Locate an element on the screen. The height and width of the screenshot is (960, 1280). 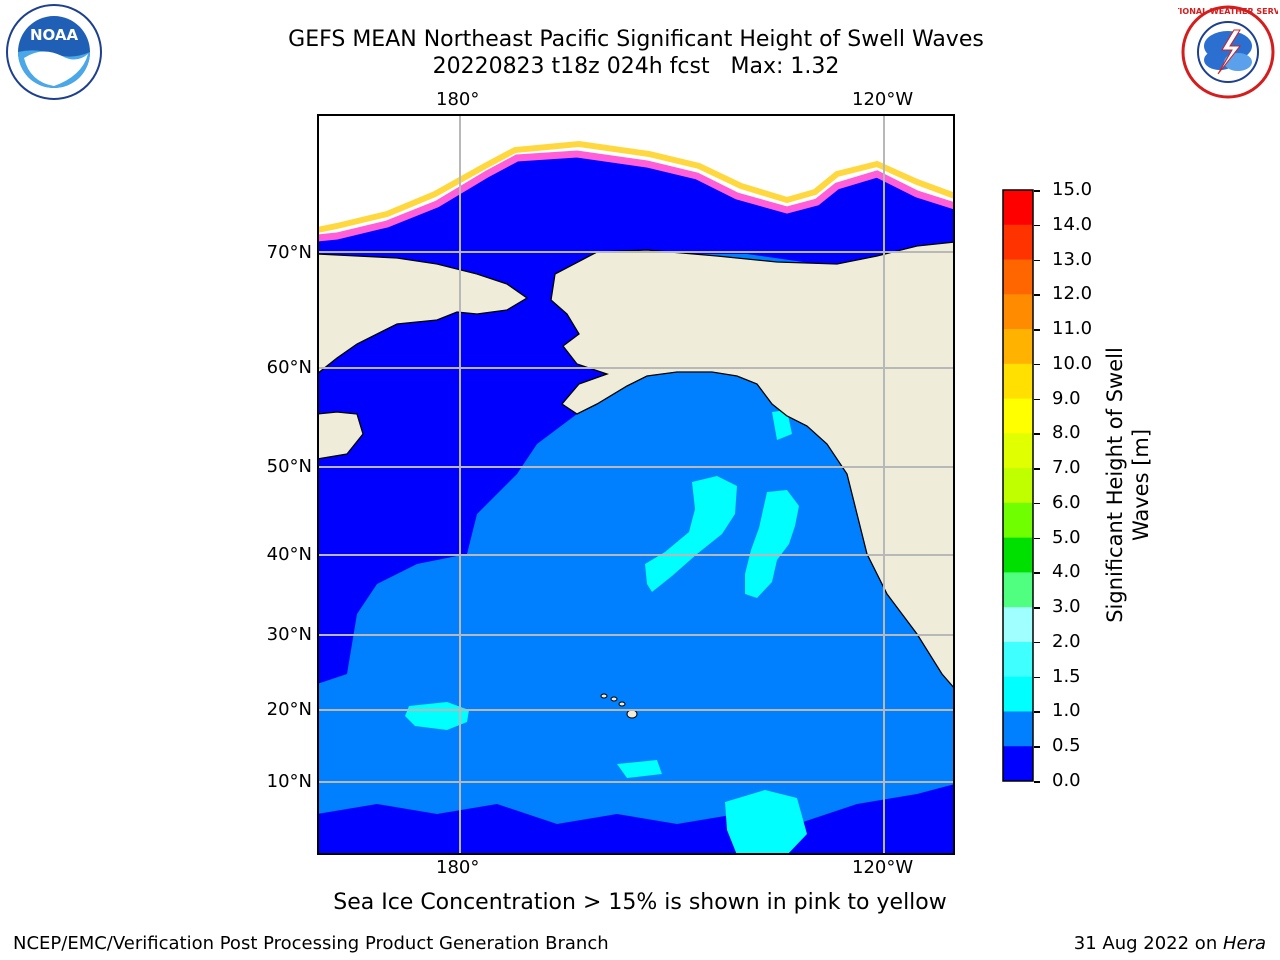
colorbar-title: Significant Height of Swell Waves [m] is located at coordinates (1128, 485).